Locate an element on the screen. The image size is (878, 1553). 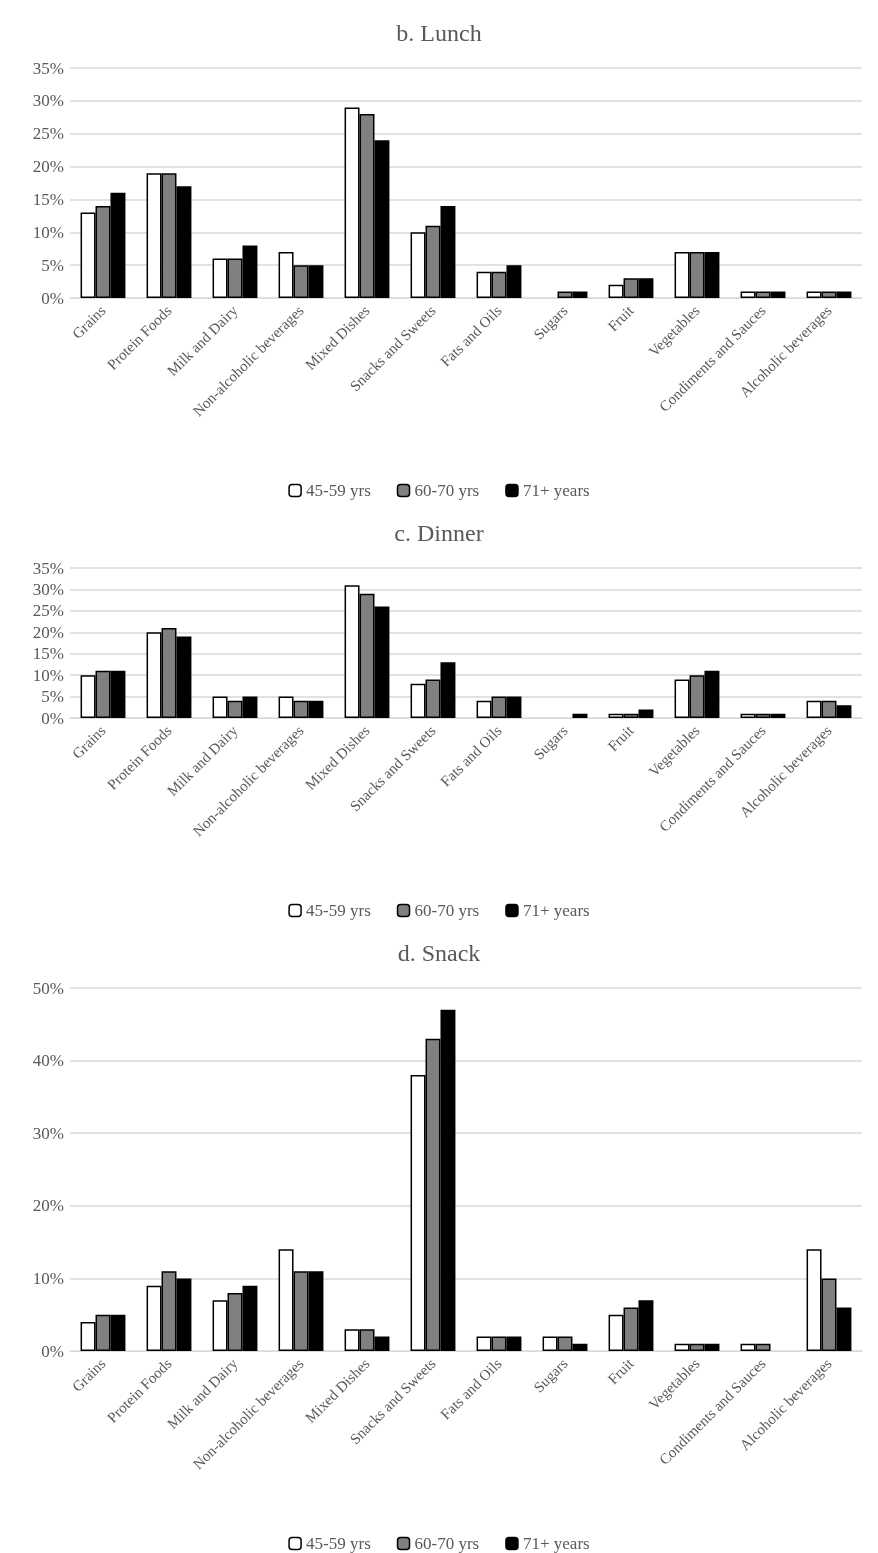
chart-title: b. Lunch is located at coordinates (439, 33).